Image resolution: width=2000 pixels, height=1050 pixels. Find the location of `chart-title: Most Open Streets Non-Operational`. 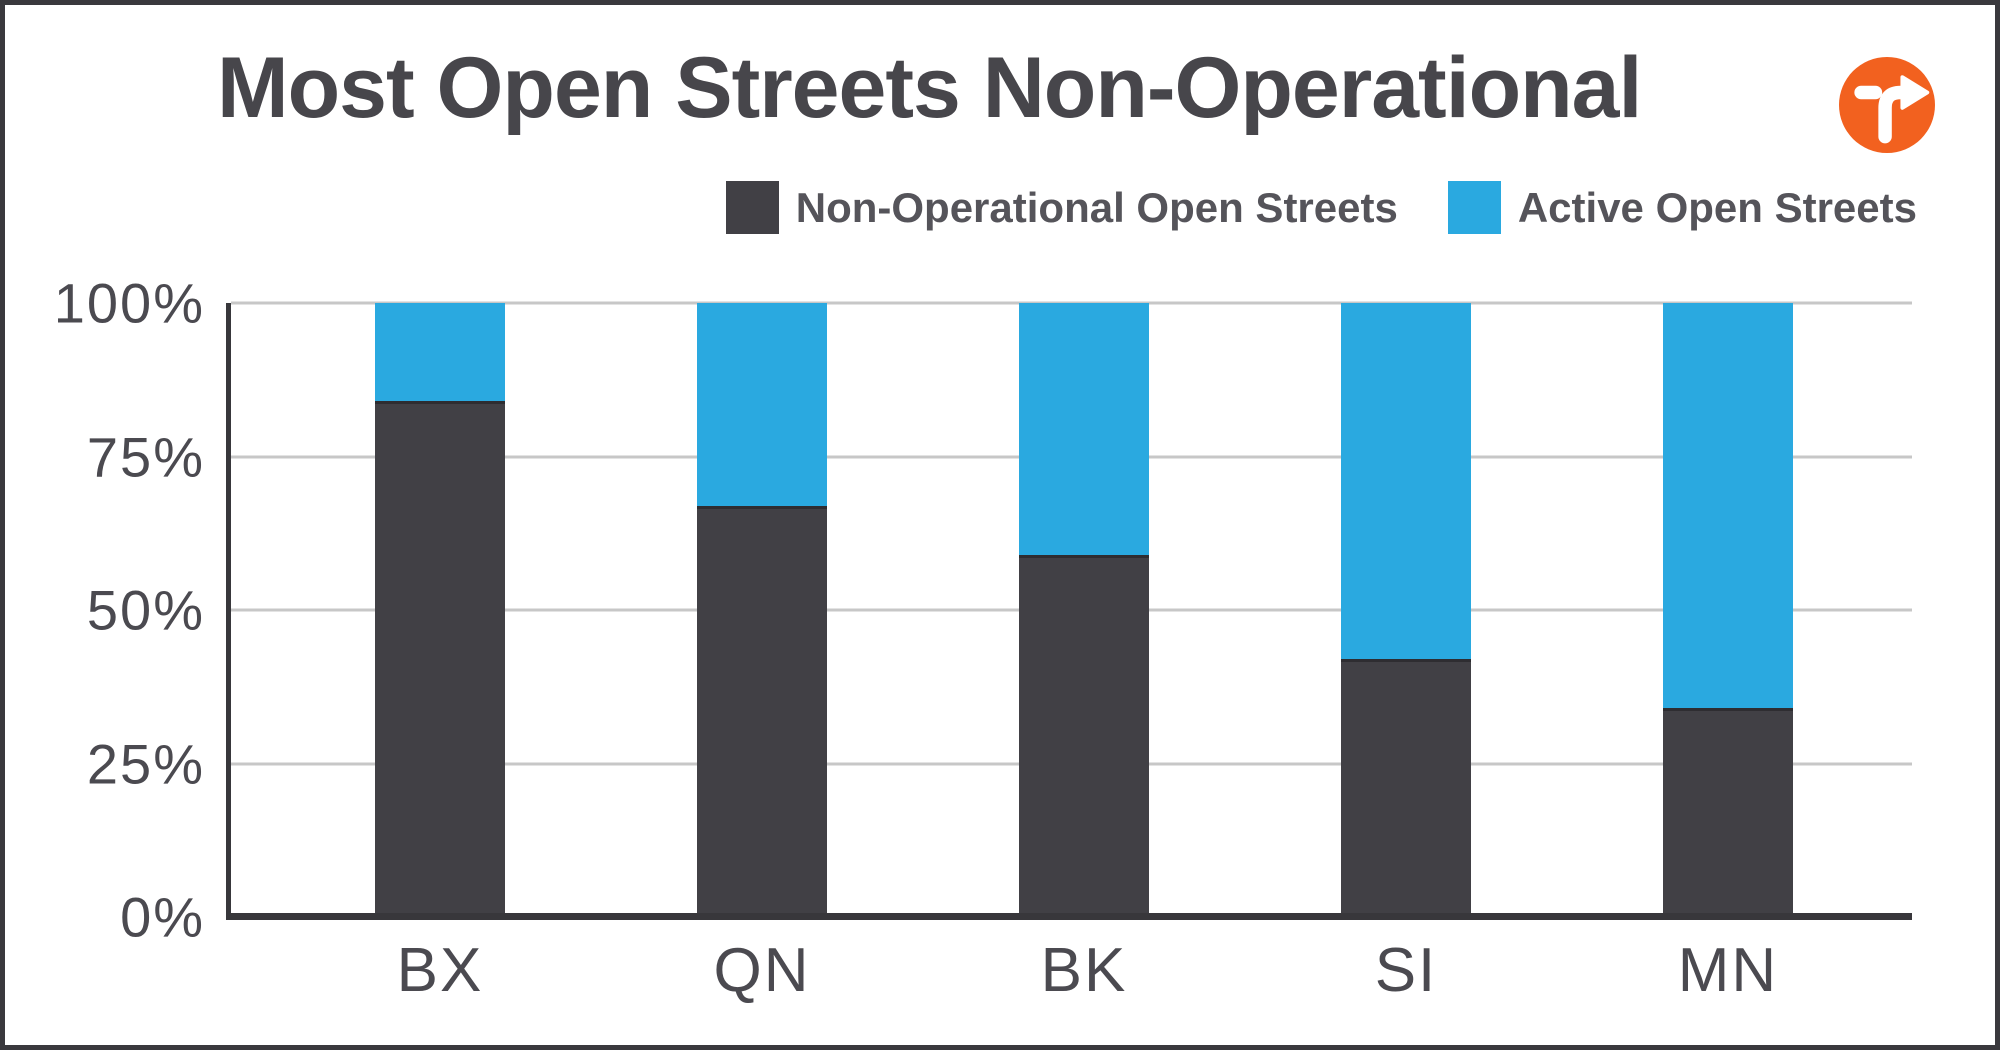

chart-title: Most Open Streets Non-Operational is located at coordinates (929, 88).